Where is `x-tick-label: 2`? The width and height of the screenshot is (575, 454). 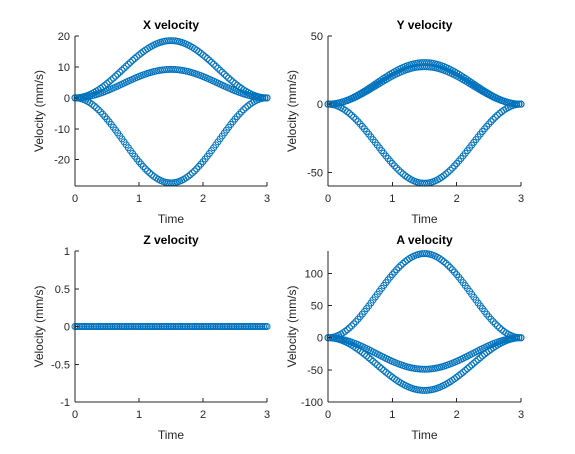
x-tick-label: 2 is located at coordinates (203, 415).